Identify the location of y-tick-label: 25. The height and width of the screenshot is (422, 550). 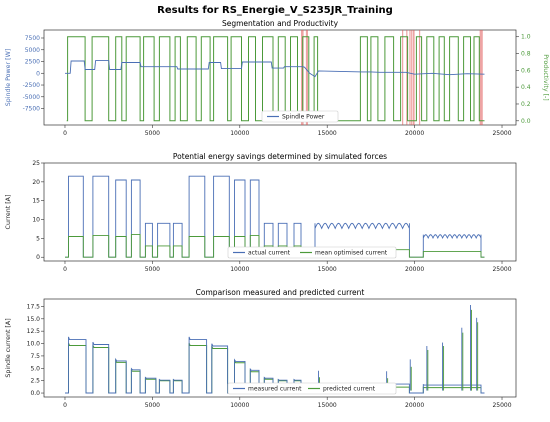
(36, 163).